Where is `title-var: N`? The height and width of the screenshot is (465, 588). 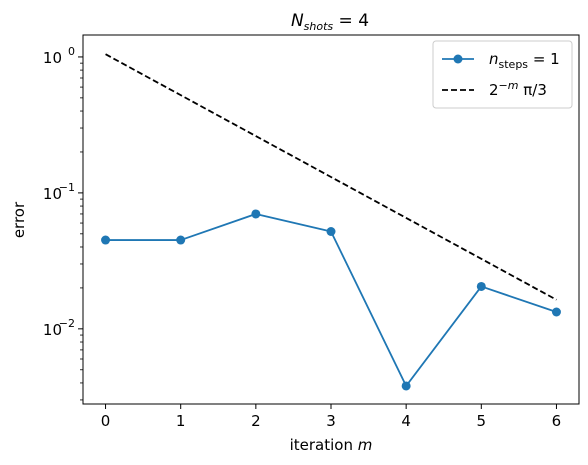 title-var: N is located at coordinates (297, 21).